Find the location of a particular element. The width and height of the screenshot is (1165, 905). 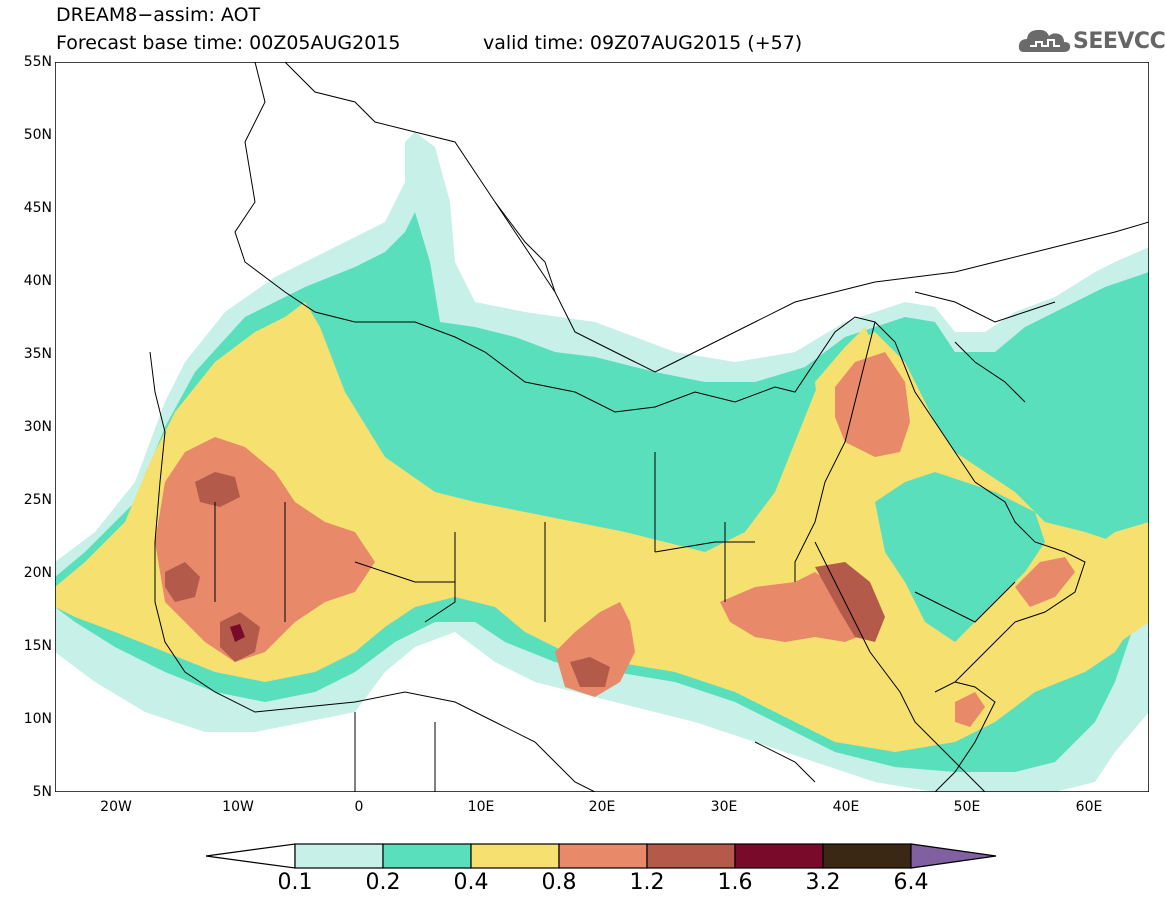

aot-band-1.6 is located at coordinates (237, 633).